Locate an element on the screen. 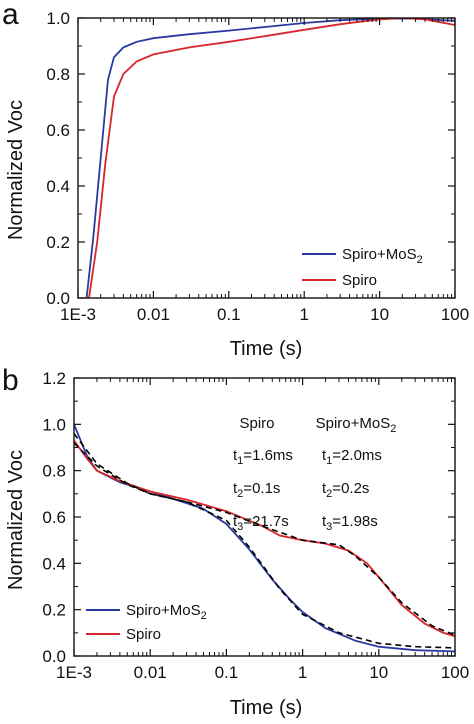 This screenshot has height=724, width=474. panel-a-y-tick-label: 0.6 is located at coordinates (58, 130).